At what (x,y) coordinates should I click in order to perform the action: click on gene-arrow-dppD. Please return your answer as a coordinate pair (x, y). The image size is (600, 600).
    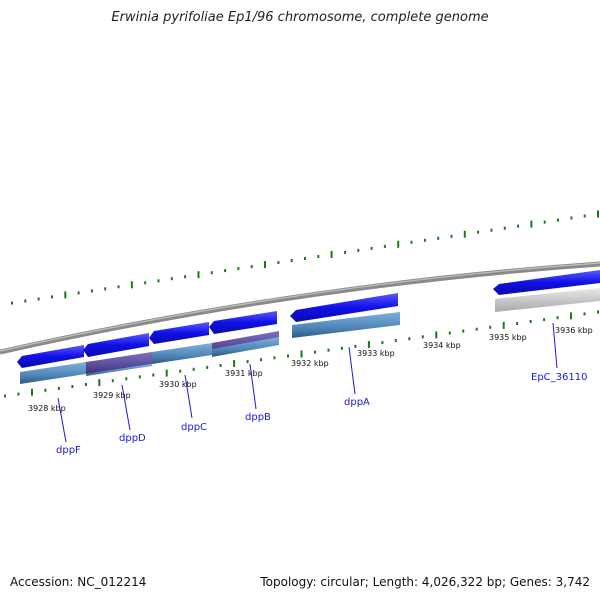
    Looking at the image, I should click on (116, 345).